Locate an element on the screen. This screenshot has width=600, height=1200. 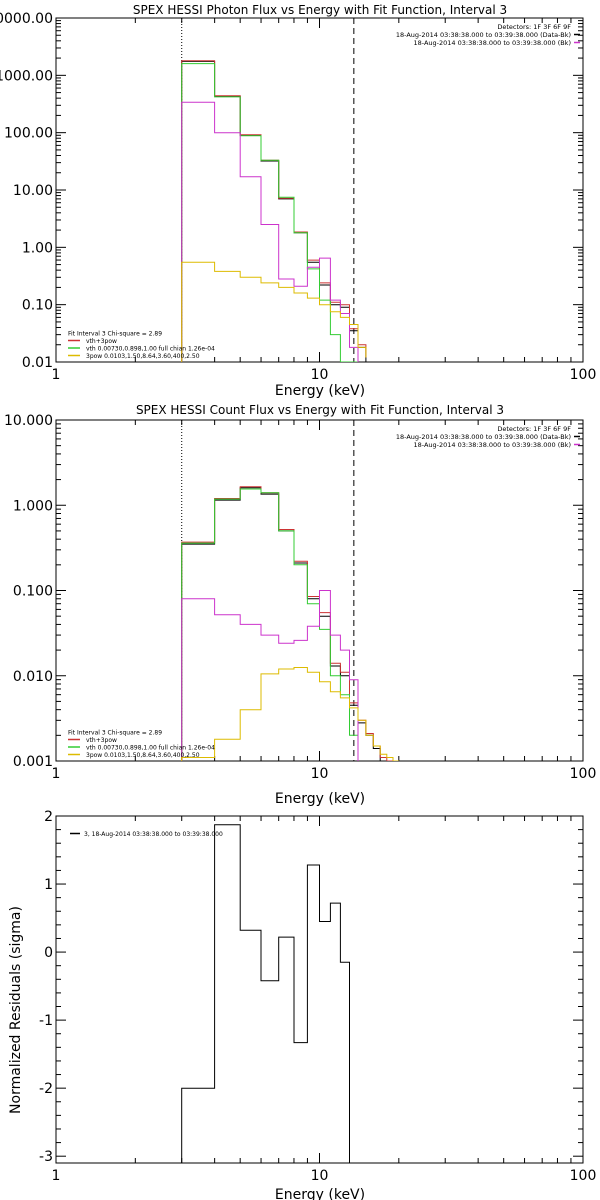
y-tick-label: 0.10 is located at coordinates (37, 306).